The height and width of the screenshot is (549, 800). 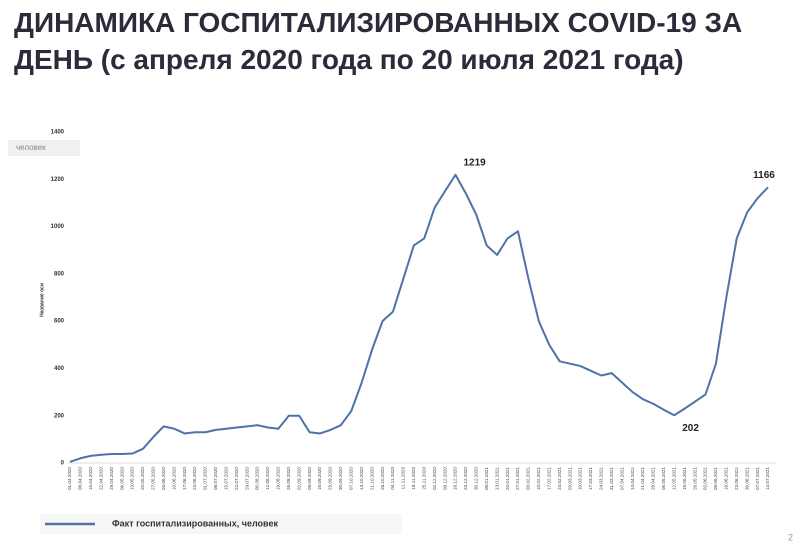 What do you see at coordinates (663, 478) in the screenshot?
I see `x-tick-label: 05.05.2021` at bounding box center [663, 478].